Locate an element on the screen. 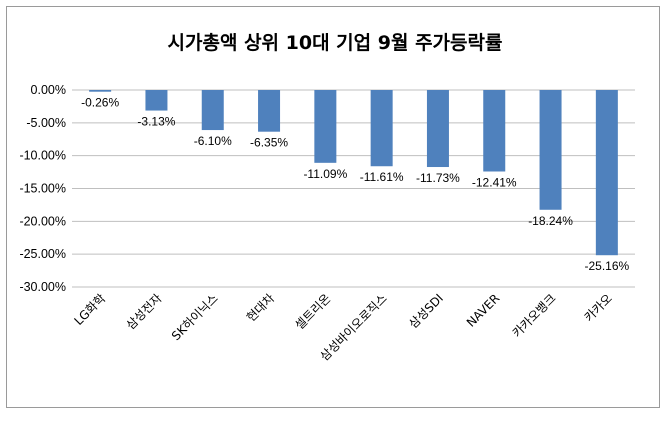  x-category-label: 삼성SDI is located at coordinates (426, 311).